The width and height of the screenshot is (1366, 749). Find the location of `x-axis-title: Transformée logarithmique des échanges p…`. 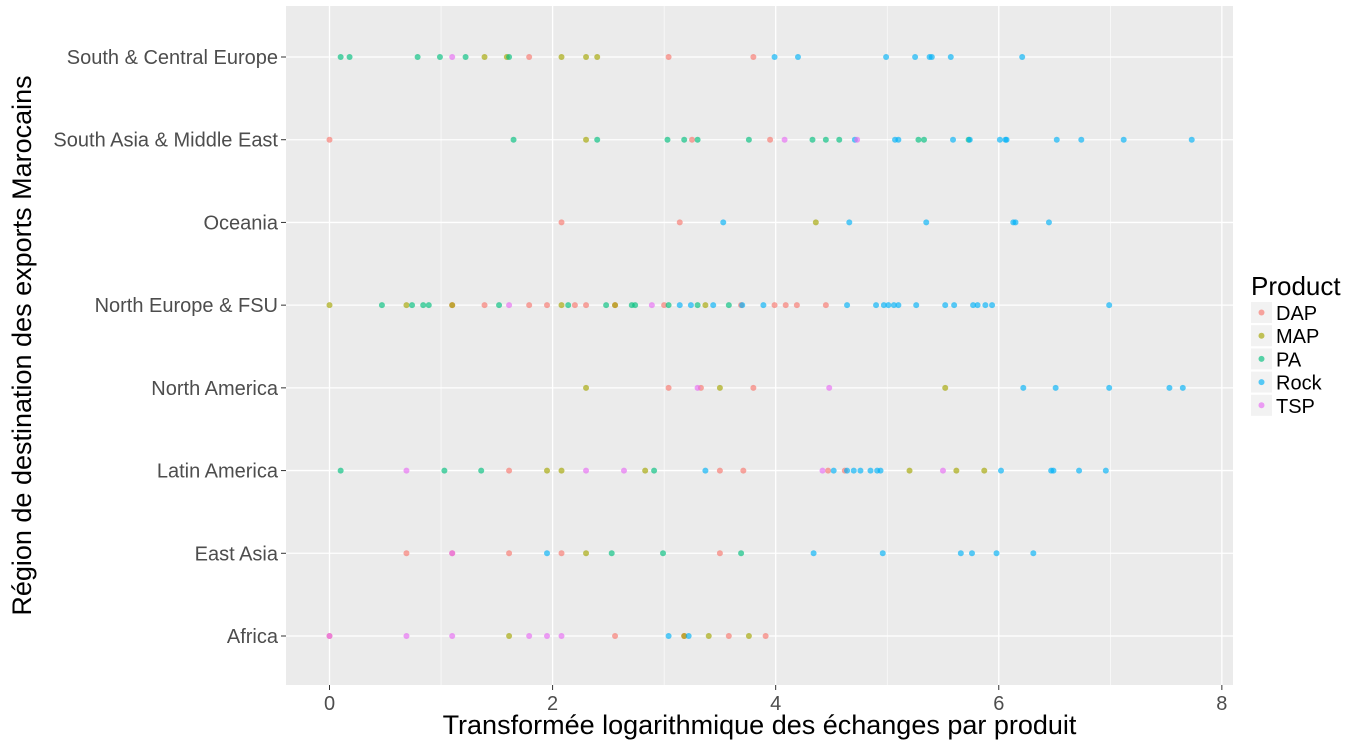

x-axis-title: Transformée logarithmique des échanges p… is located at coordinates (760, 725).